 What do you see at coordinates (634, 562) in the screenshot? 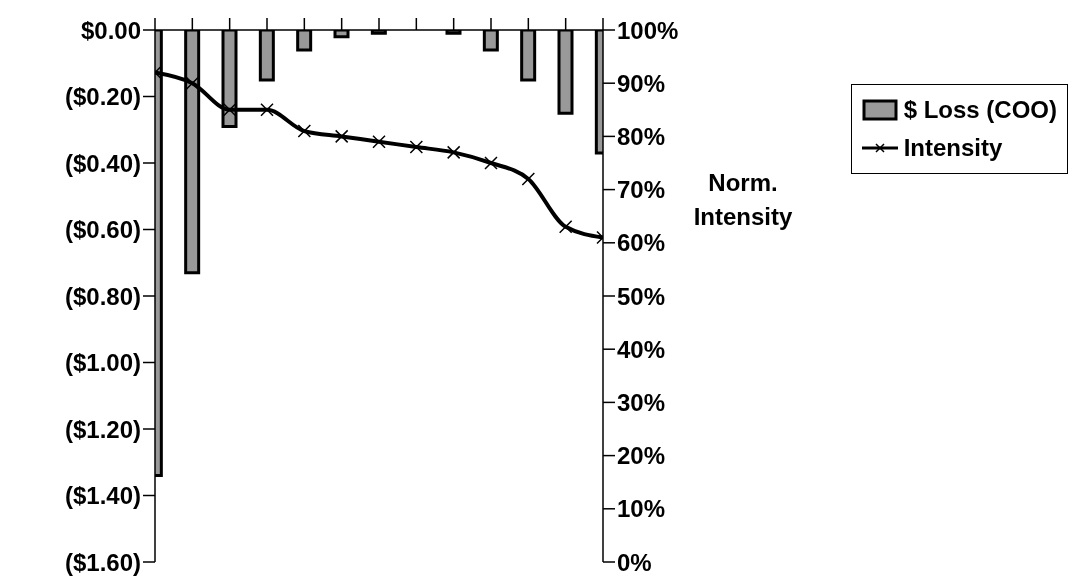
I see `y2-tick-label: 0%` at bounding box center [634, 562].